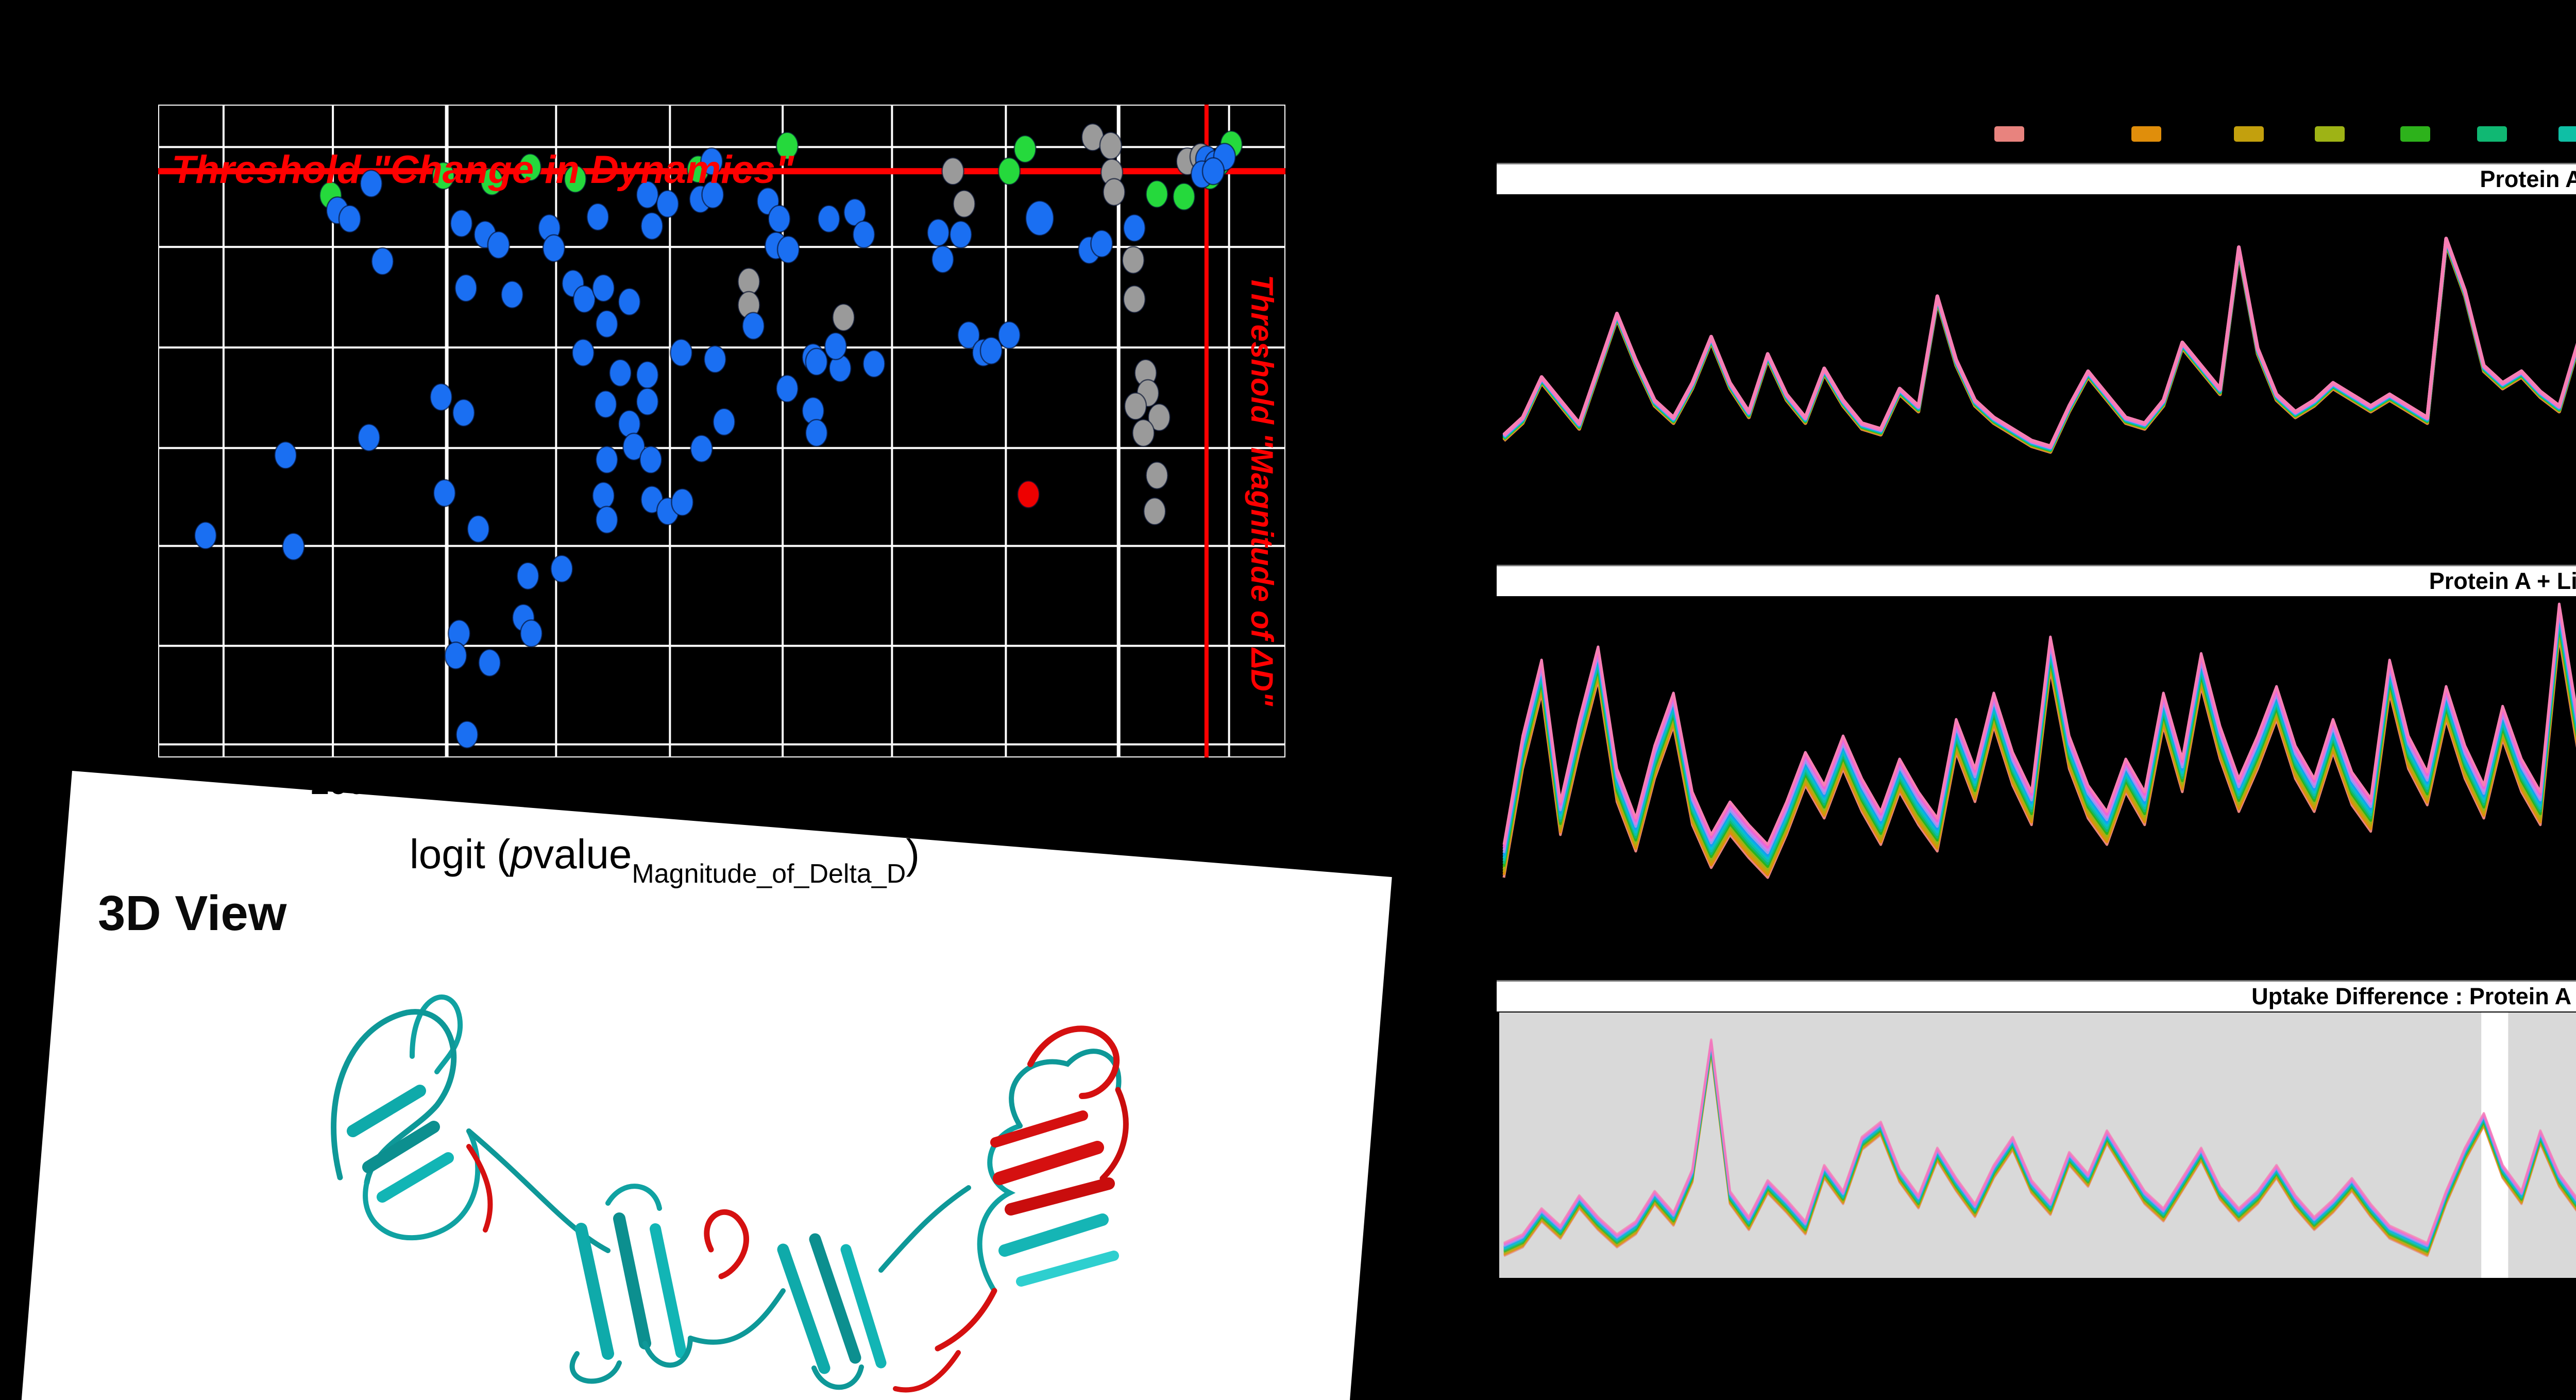 This screenshot has height=1400, width=2576. What do you see at coordinates (2502, 581) in the screenshot?
I see `chart-title-protein-a-ligand-text: Protein A + Ligand` at bounding box center [2502, 581].